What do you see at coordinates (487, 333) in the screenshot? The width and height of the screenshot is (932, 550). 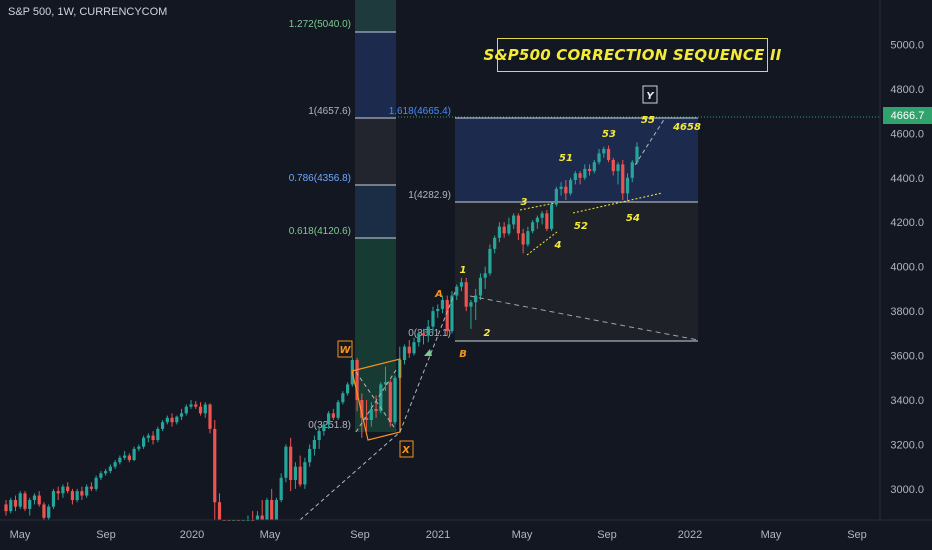 I see `wave-label-2: 2` at bounding box center [487, 333].